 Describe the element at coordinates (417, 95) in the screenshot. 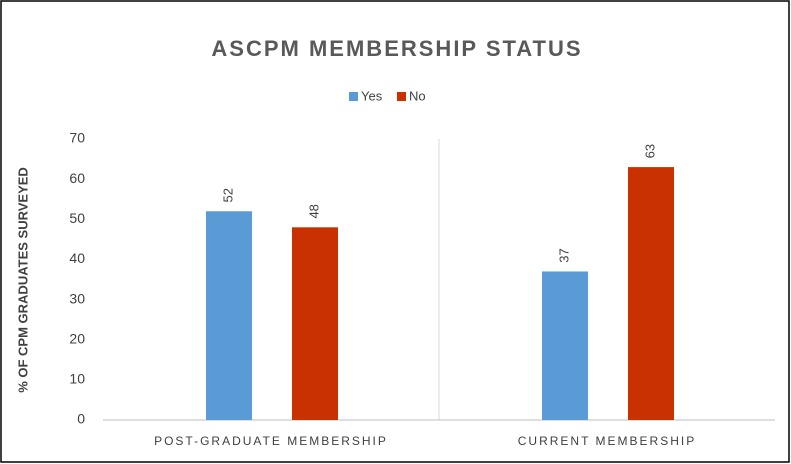

I see `legend-label: No` at that location.